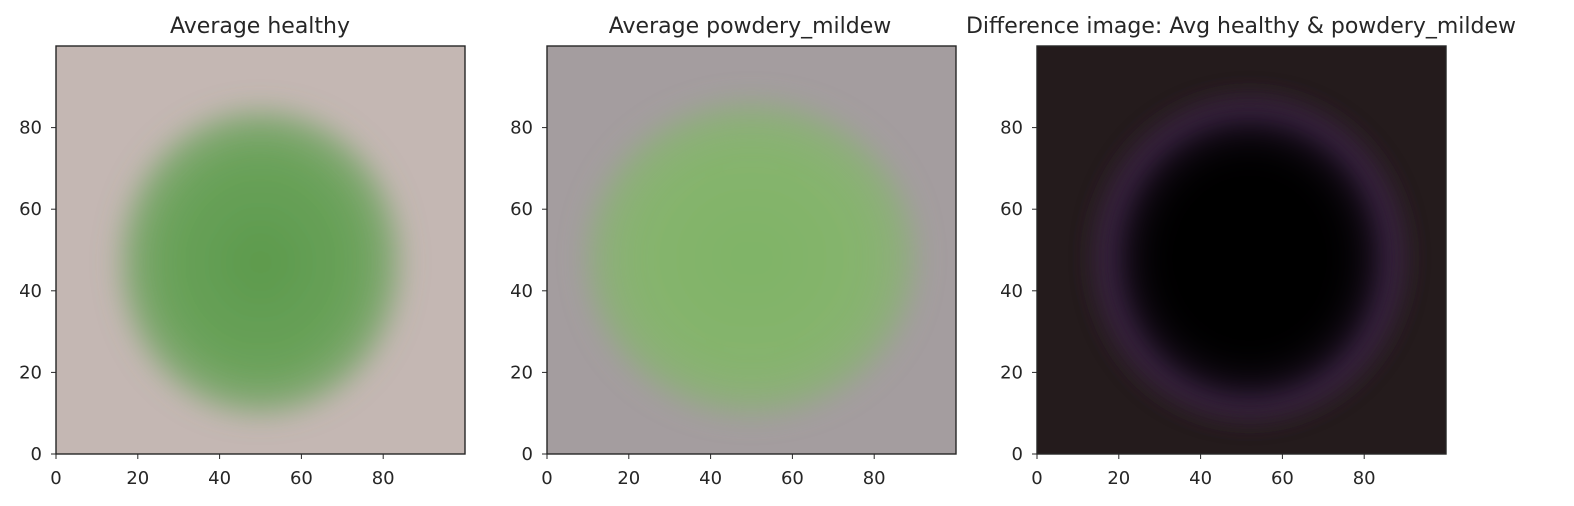 The height and width of the screenshot is (506, 1574). I want to click on chart-title: Average healthy, so click(260, 26).